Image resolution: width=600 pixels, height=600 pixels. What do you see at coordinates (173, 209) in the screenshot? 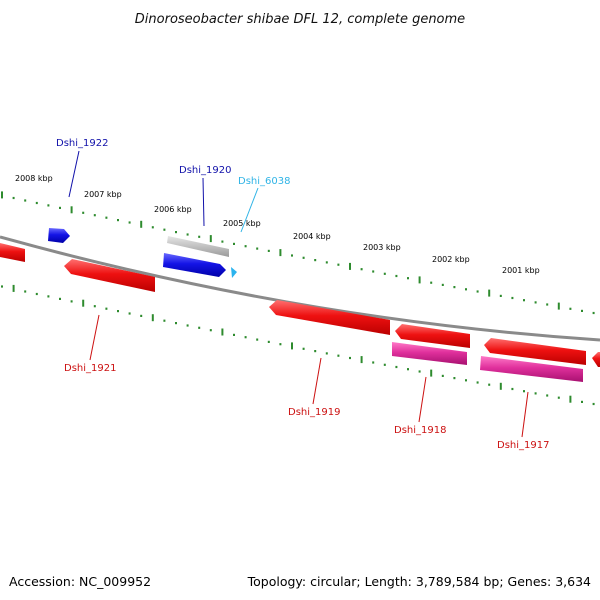
I see `scale-label-2006: 2006 kbp` at bounding box center [173, 209].